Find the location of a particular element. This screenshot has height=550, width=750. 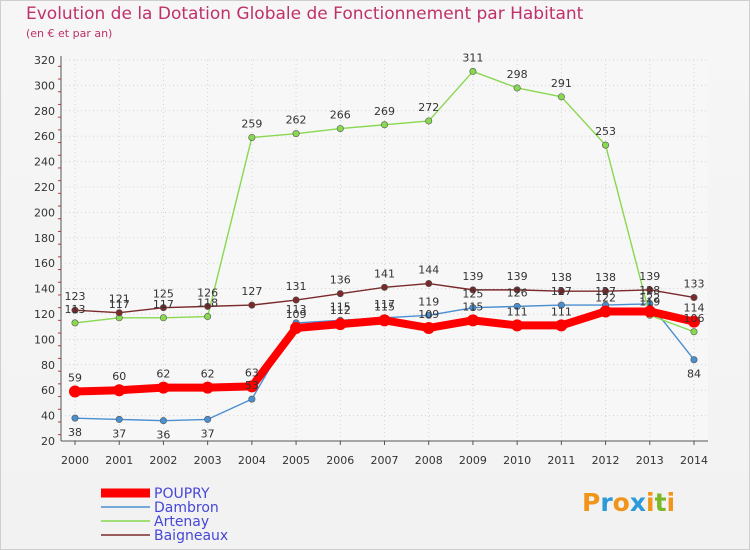

logo-letter: i is located at coordinates (671, 502).